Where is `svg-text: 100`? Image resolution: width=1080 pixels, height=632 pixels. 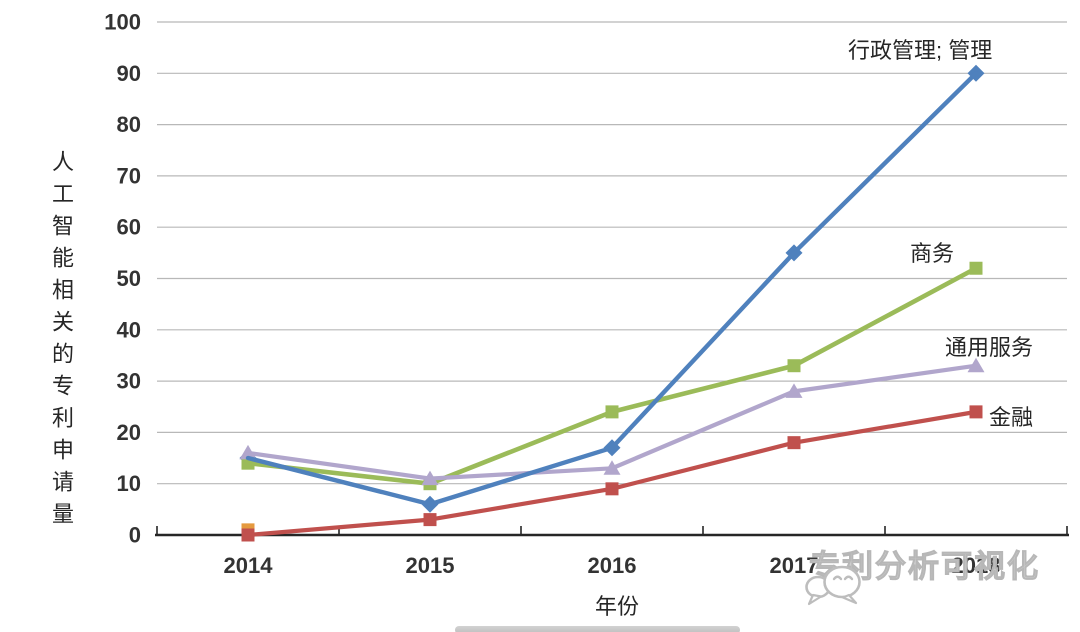 svg-text: 100 is located at coordinates (122, 22).